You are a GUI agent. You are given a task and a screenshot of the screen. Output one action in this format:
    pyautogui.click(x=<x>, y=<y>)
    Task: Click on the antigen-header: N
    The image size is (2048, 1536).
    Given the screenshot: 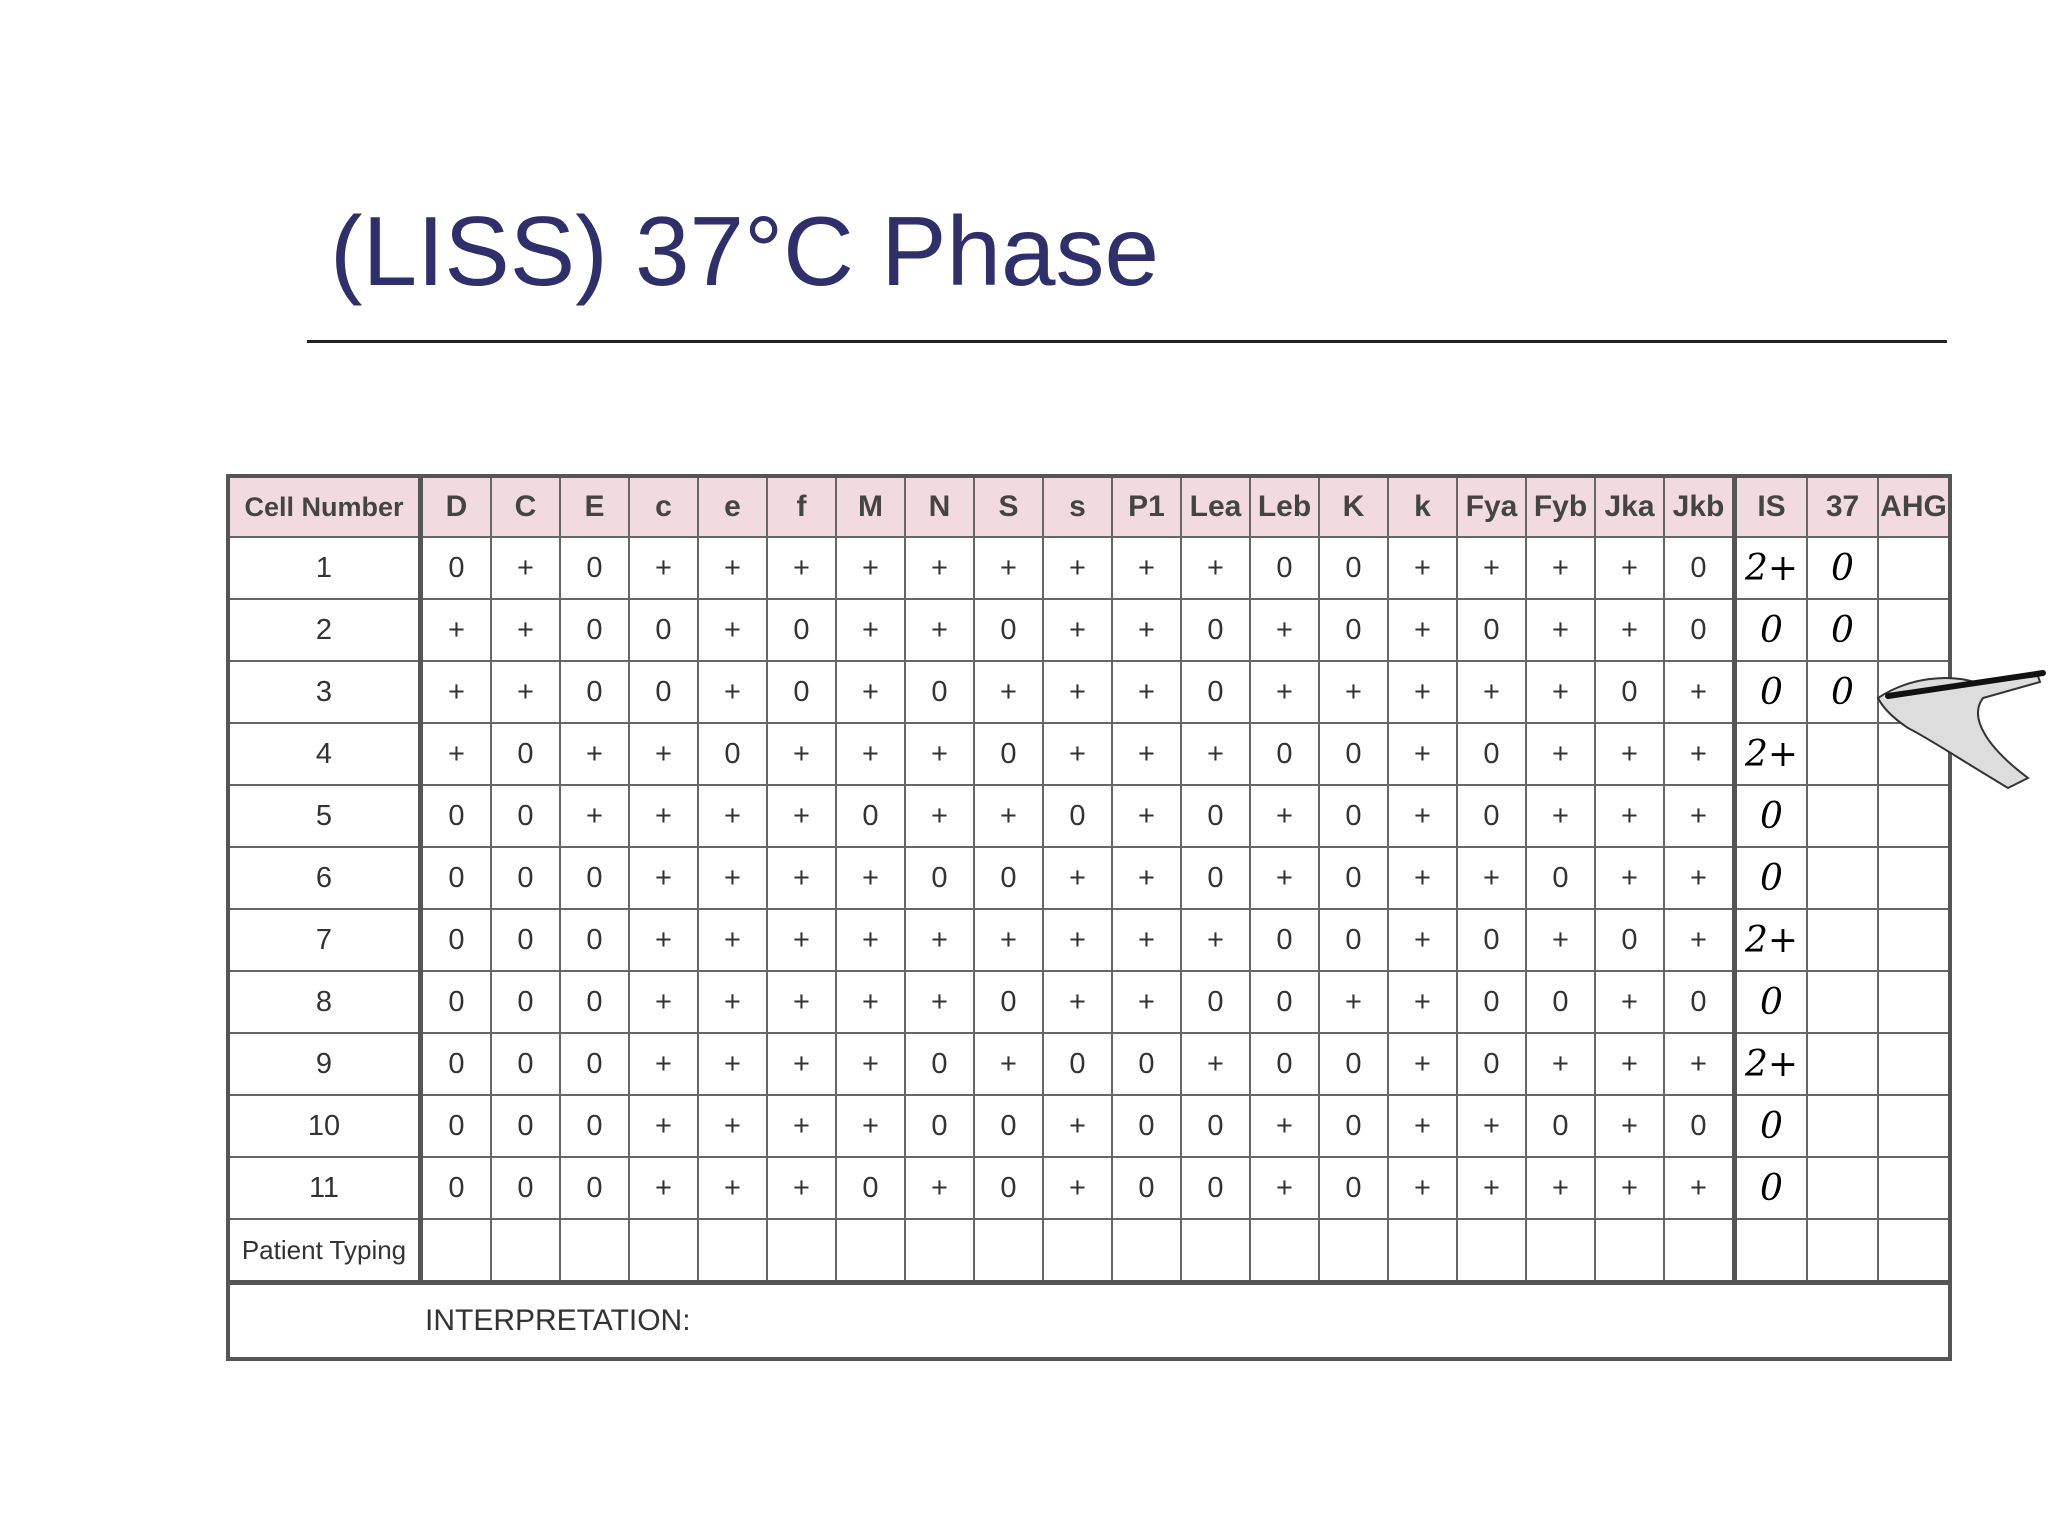 What is the action you would take?
    pyautogui.click(x=939, y=506)
    